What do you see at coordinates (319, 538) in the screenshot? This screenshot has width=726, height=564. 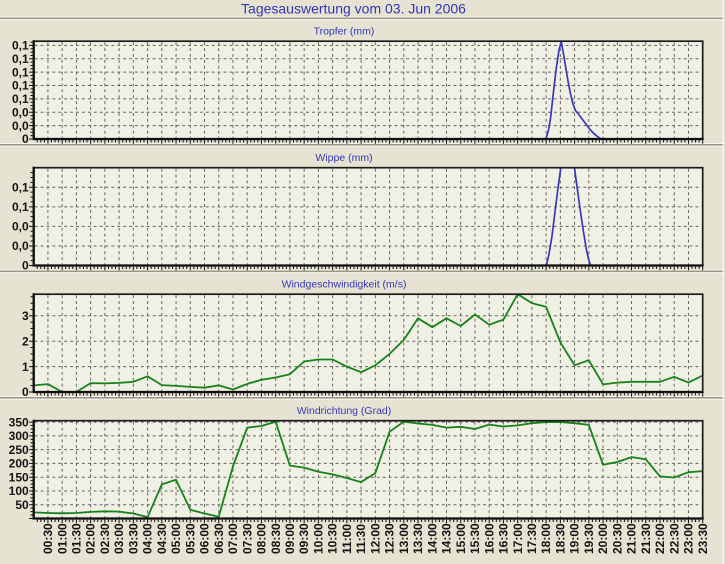 I see `svg-text: 10:00` at bounding box center [319, 538].